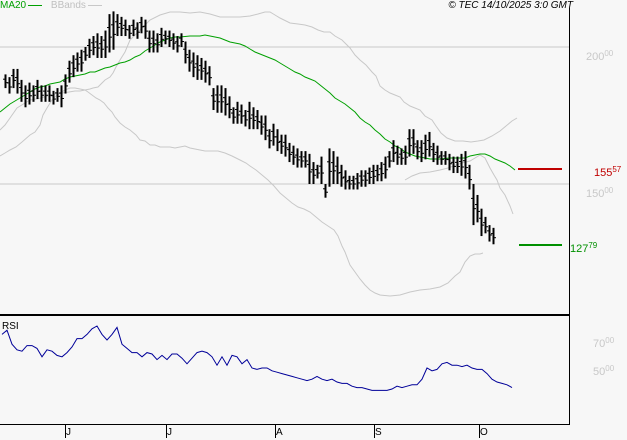  I want to click on bollinger-lower-line-tail, so click(459, 184).